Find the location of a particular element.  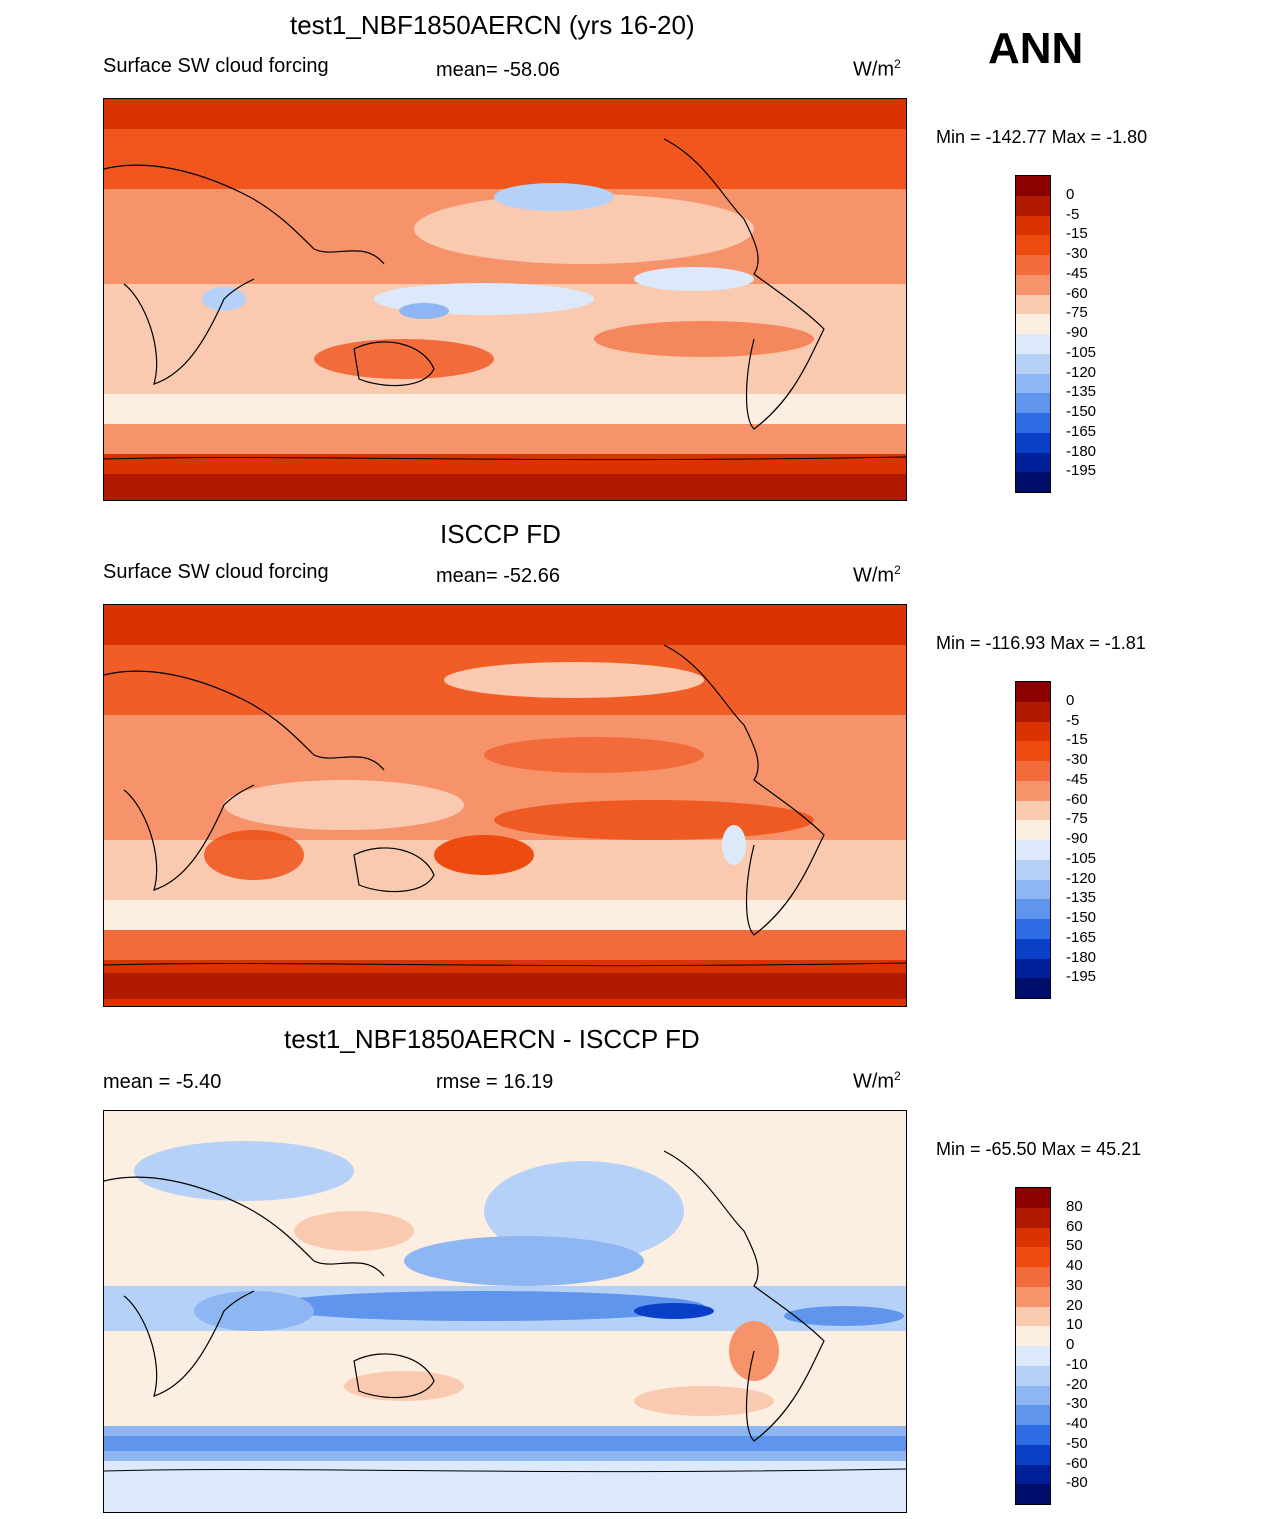

panel-2-minmax: Min = -116.93 Max = -1.81 is located at coordinates (1041, 643).